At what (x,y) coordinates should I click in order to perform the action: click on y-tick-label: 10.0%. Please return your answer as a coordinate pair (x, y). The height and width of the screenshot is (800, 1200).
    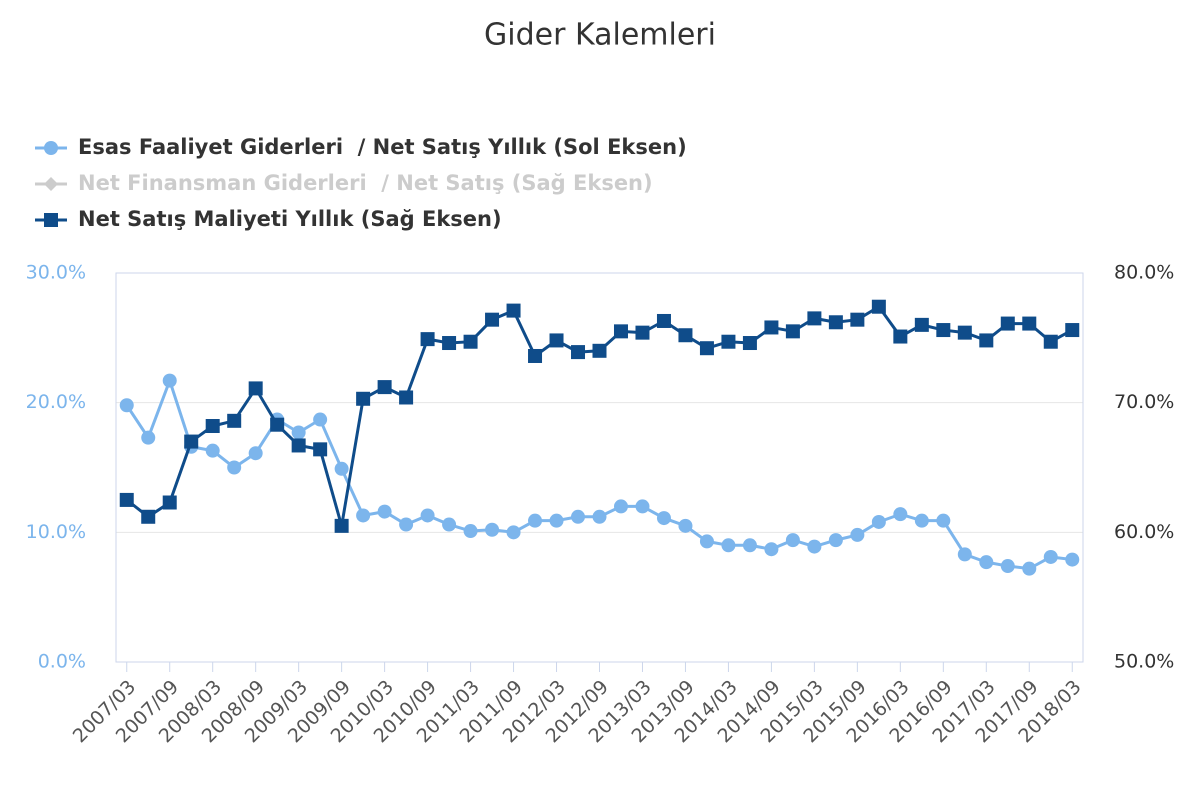
    Looking at the image, I should click on (56, 532).